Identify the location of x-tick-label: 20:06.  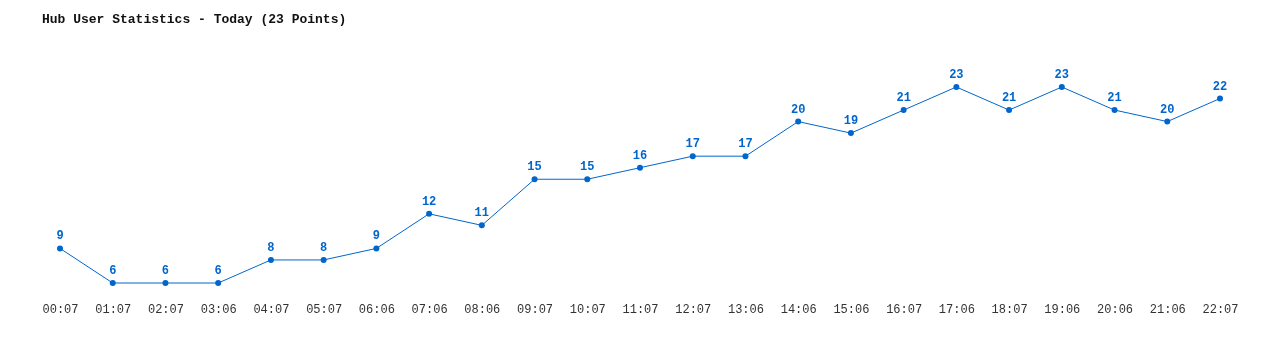
(1115, 309).